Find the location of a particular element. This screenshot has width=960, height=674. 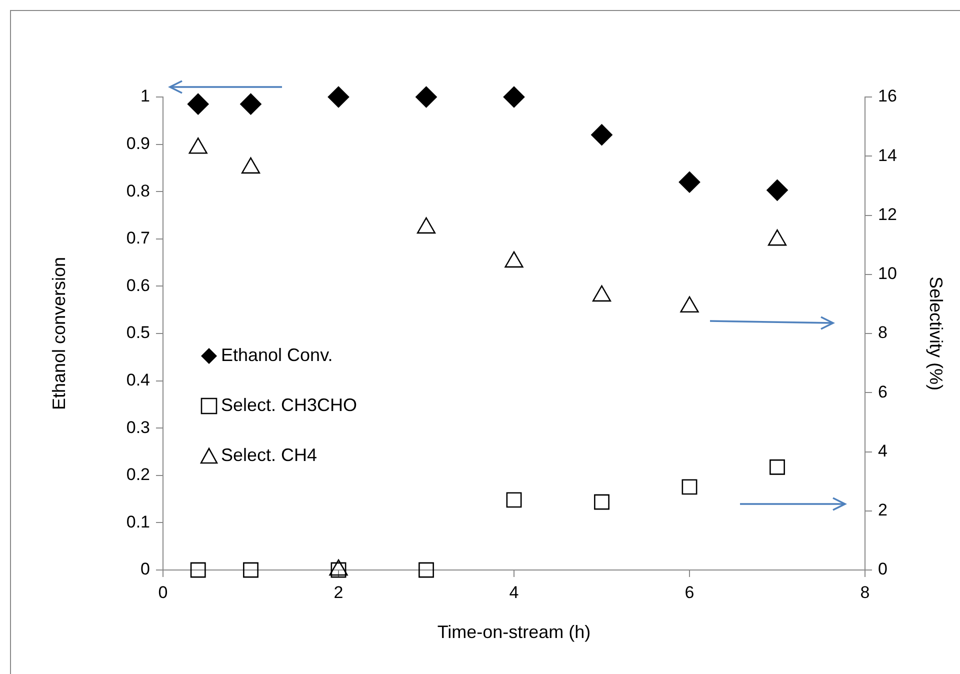

y-tick-label: 0.2 is located at coordinates (138, 474).